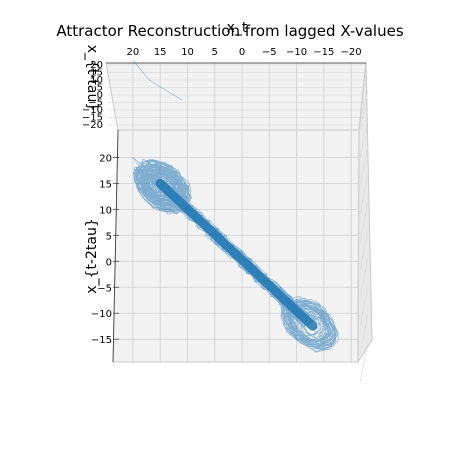  Describe the element at coordinates (95, 103) in the screenshot. I see `y-tick-label: −5` at that location.